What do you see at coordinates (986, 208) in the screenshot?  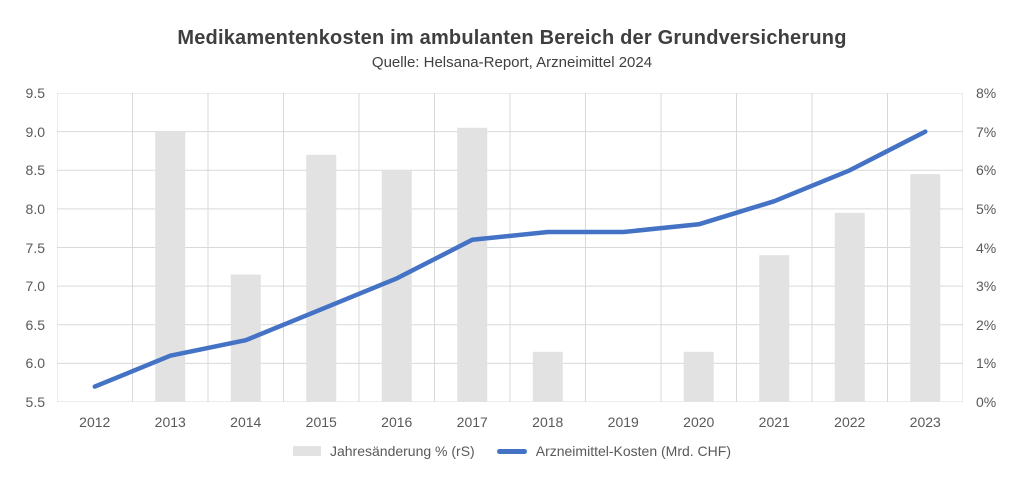 I see `right-axis-tick-label: 5%` at bounding box center [986, 208].